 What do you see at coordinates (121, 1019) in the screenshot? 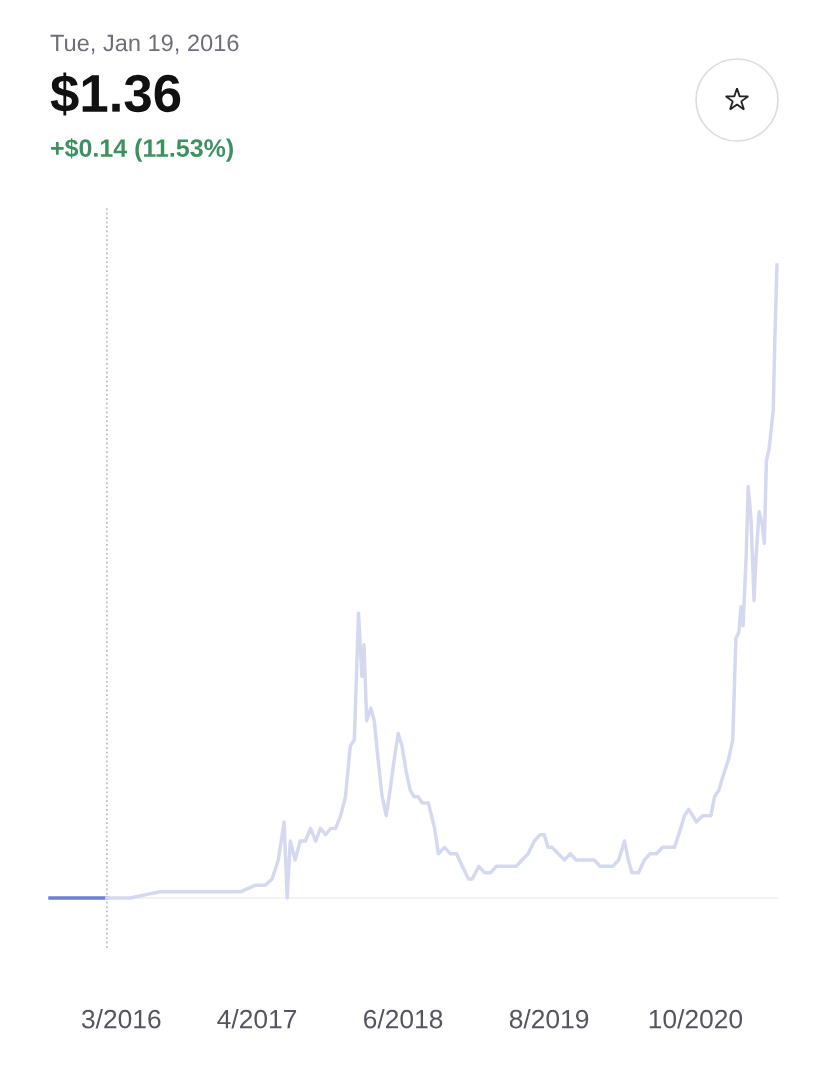
I see `x-tick-label: 3/2016` at bounding box center [121, 1019].